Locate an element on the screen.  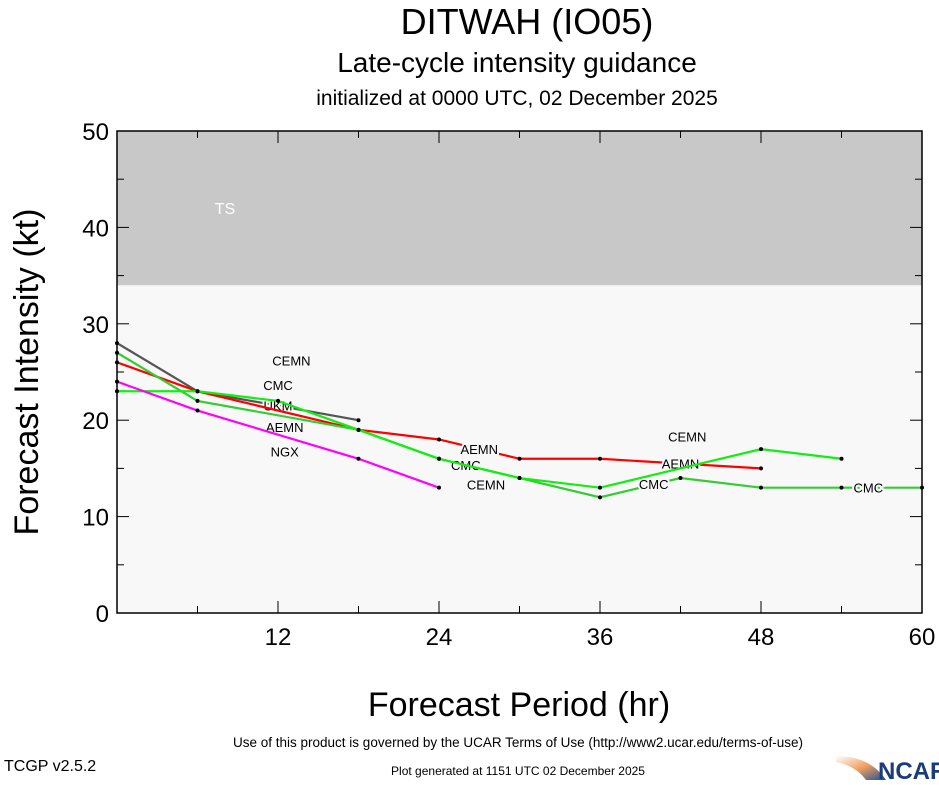
y-axis-label: Forecast Intensity (kt) is located at coordinates (27, 372).